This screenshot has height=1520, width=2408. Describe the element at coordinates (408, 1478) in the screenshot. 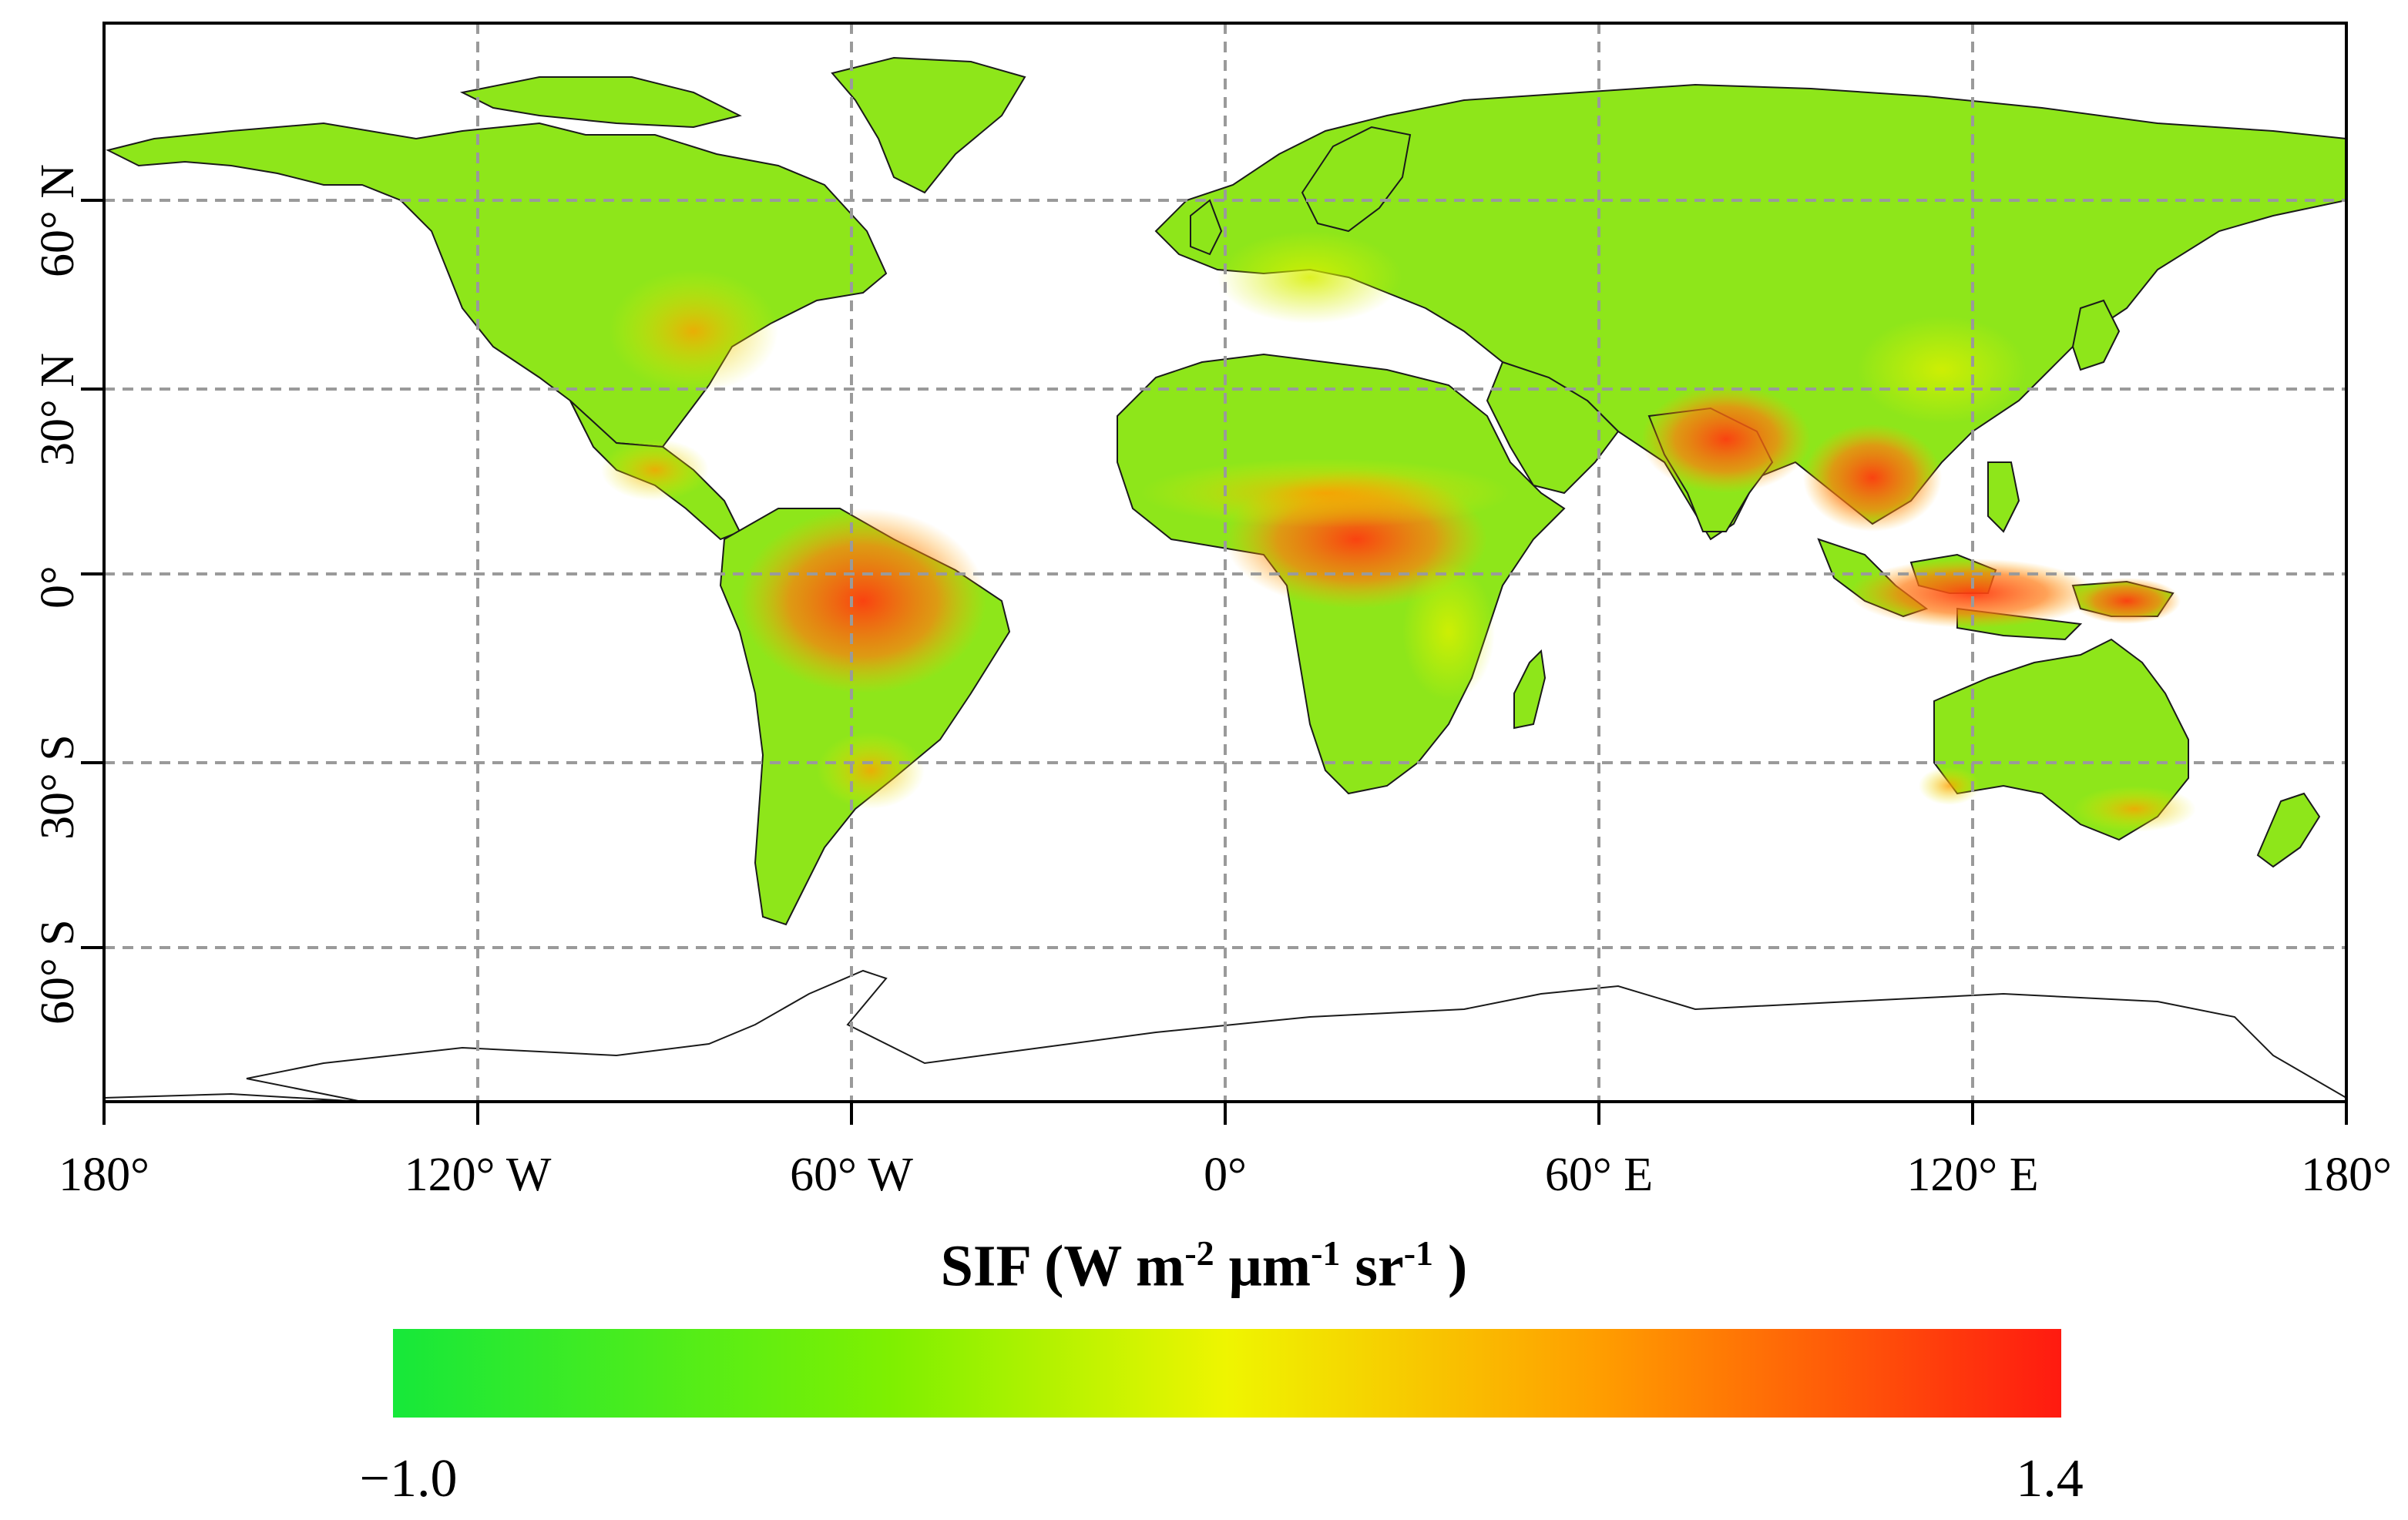

I see `colorbar-min-label: −1.0` at that location.